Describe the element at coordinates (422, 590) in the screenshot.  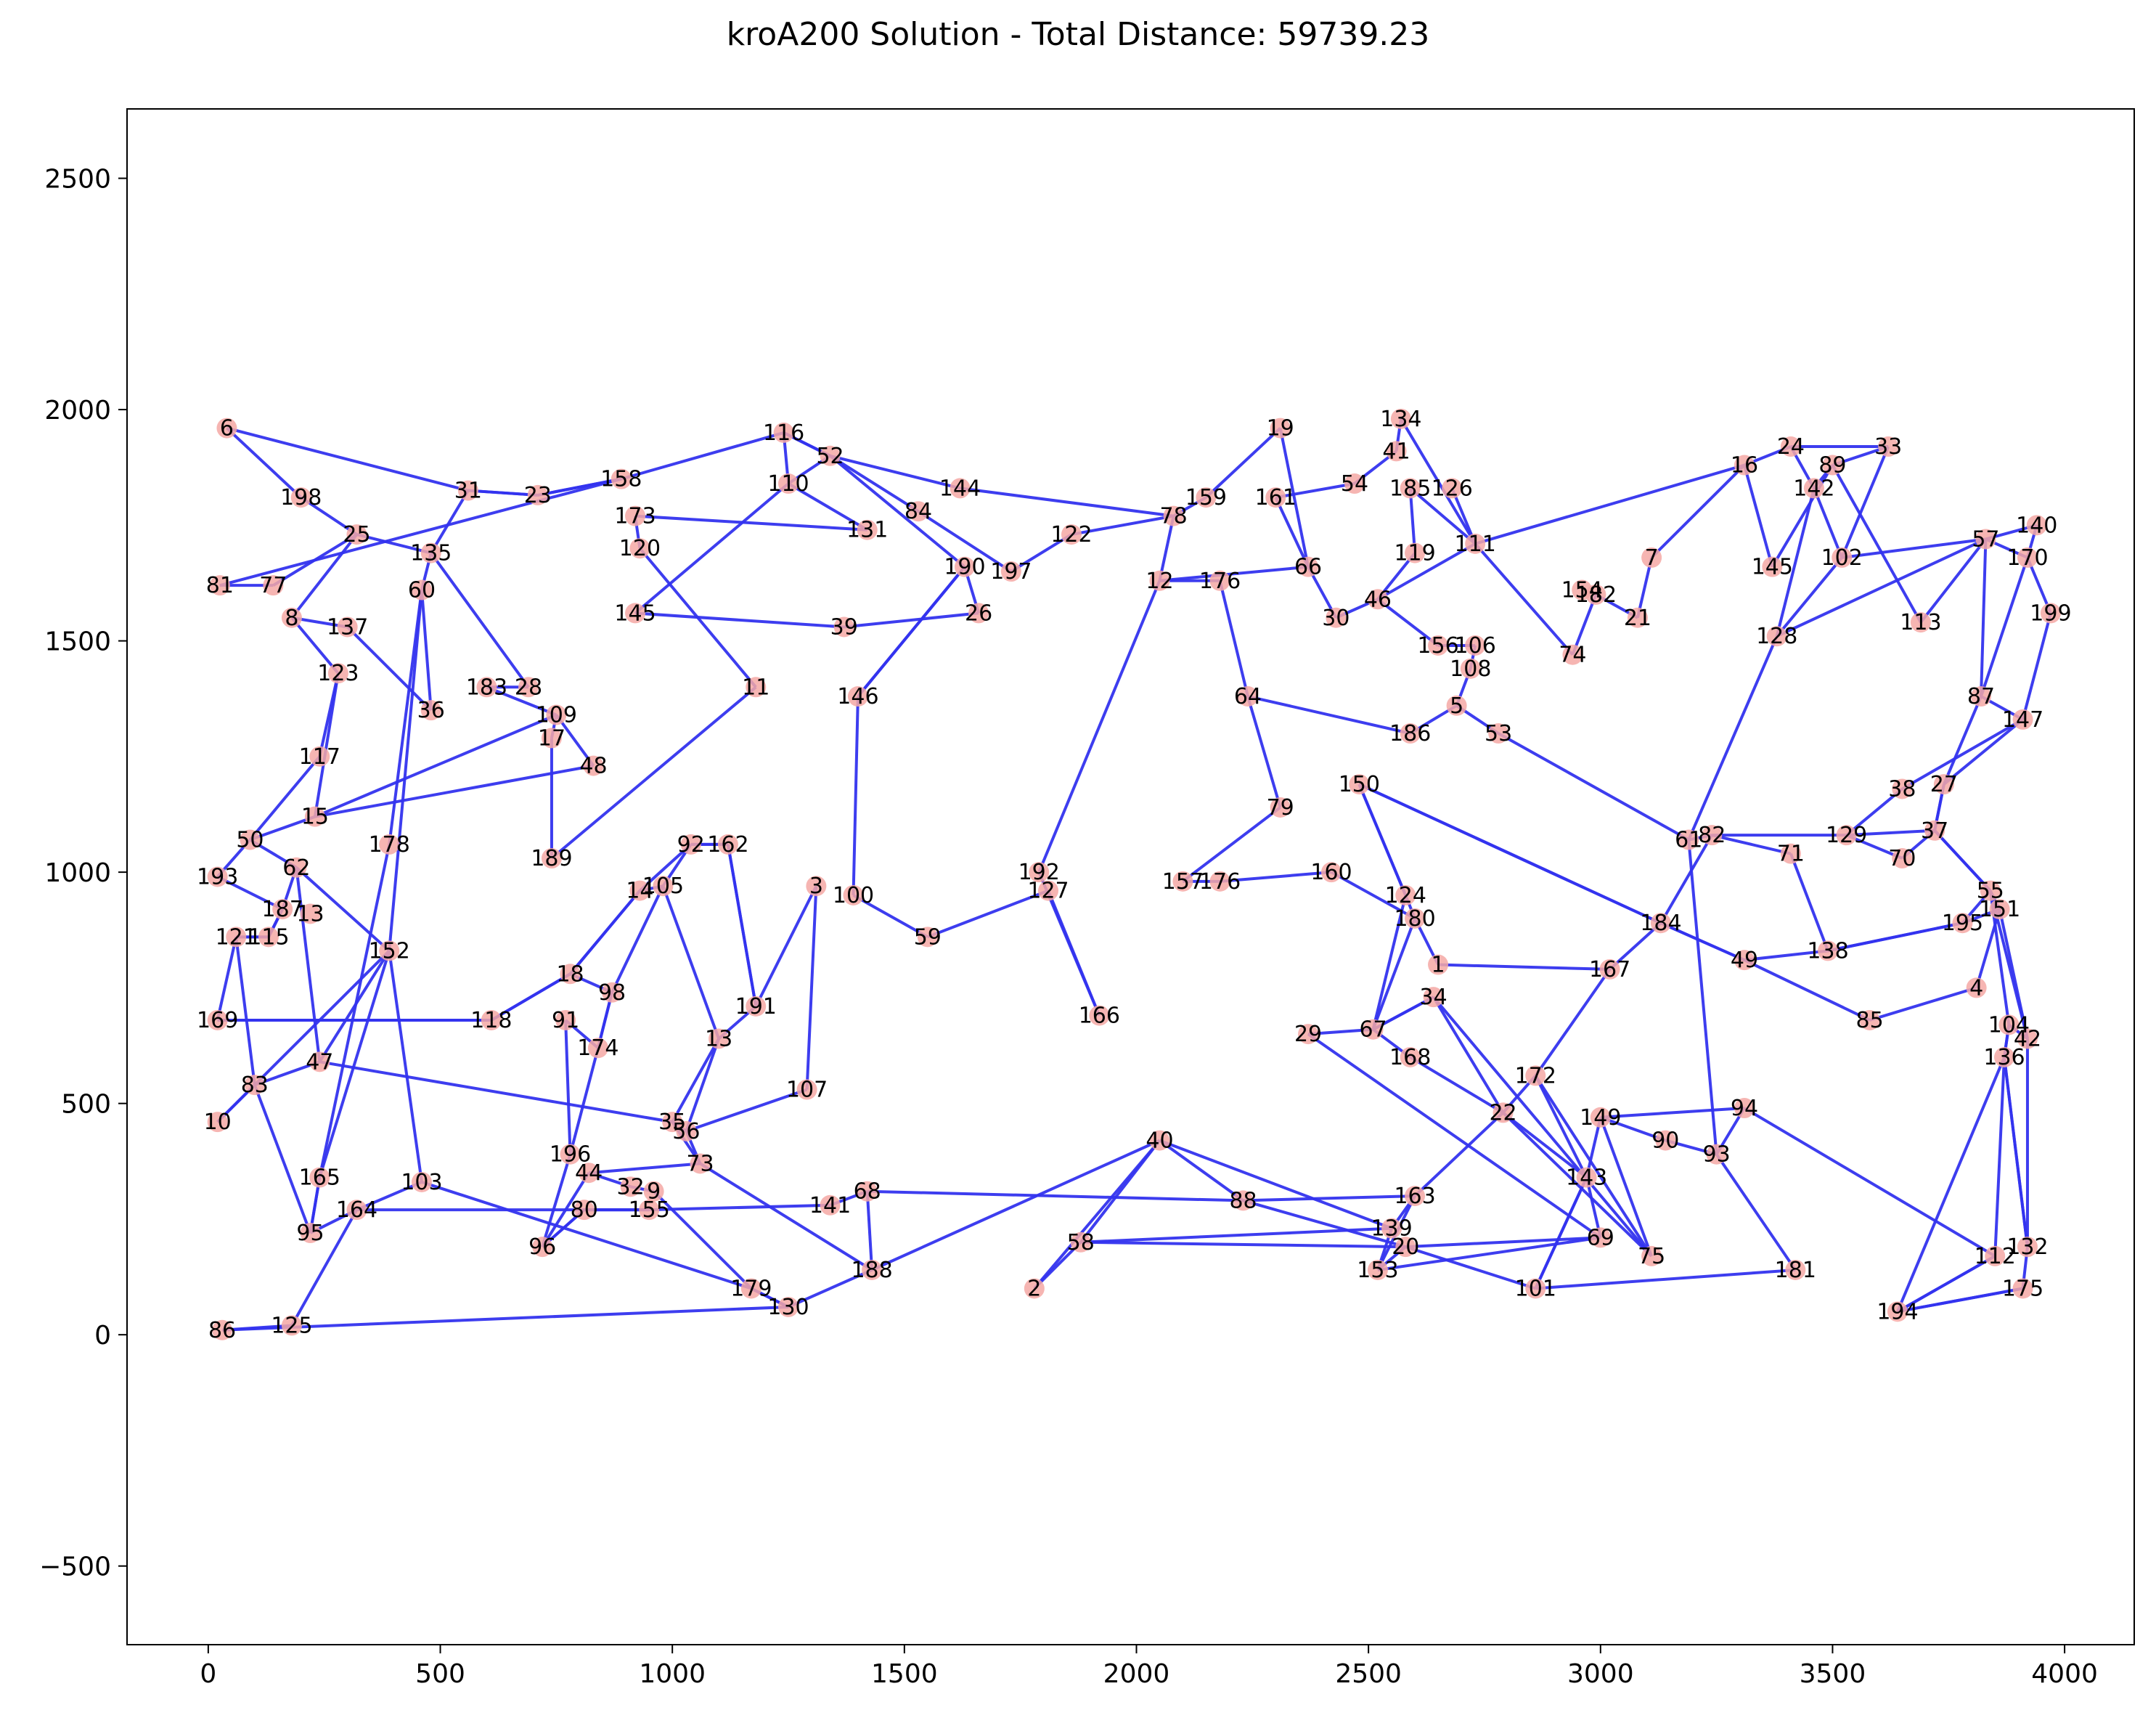
I see `city-label: 60` at that location.